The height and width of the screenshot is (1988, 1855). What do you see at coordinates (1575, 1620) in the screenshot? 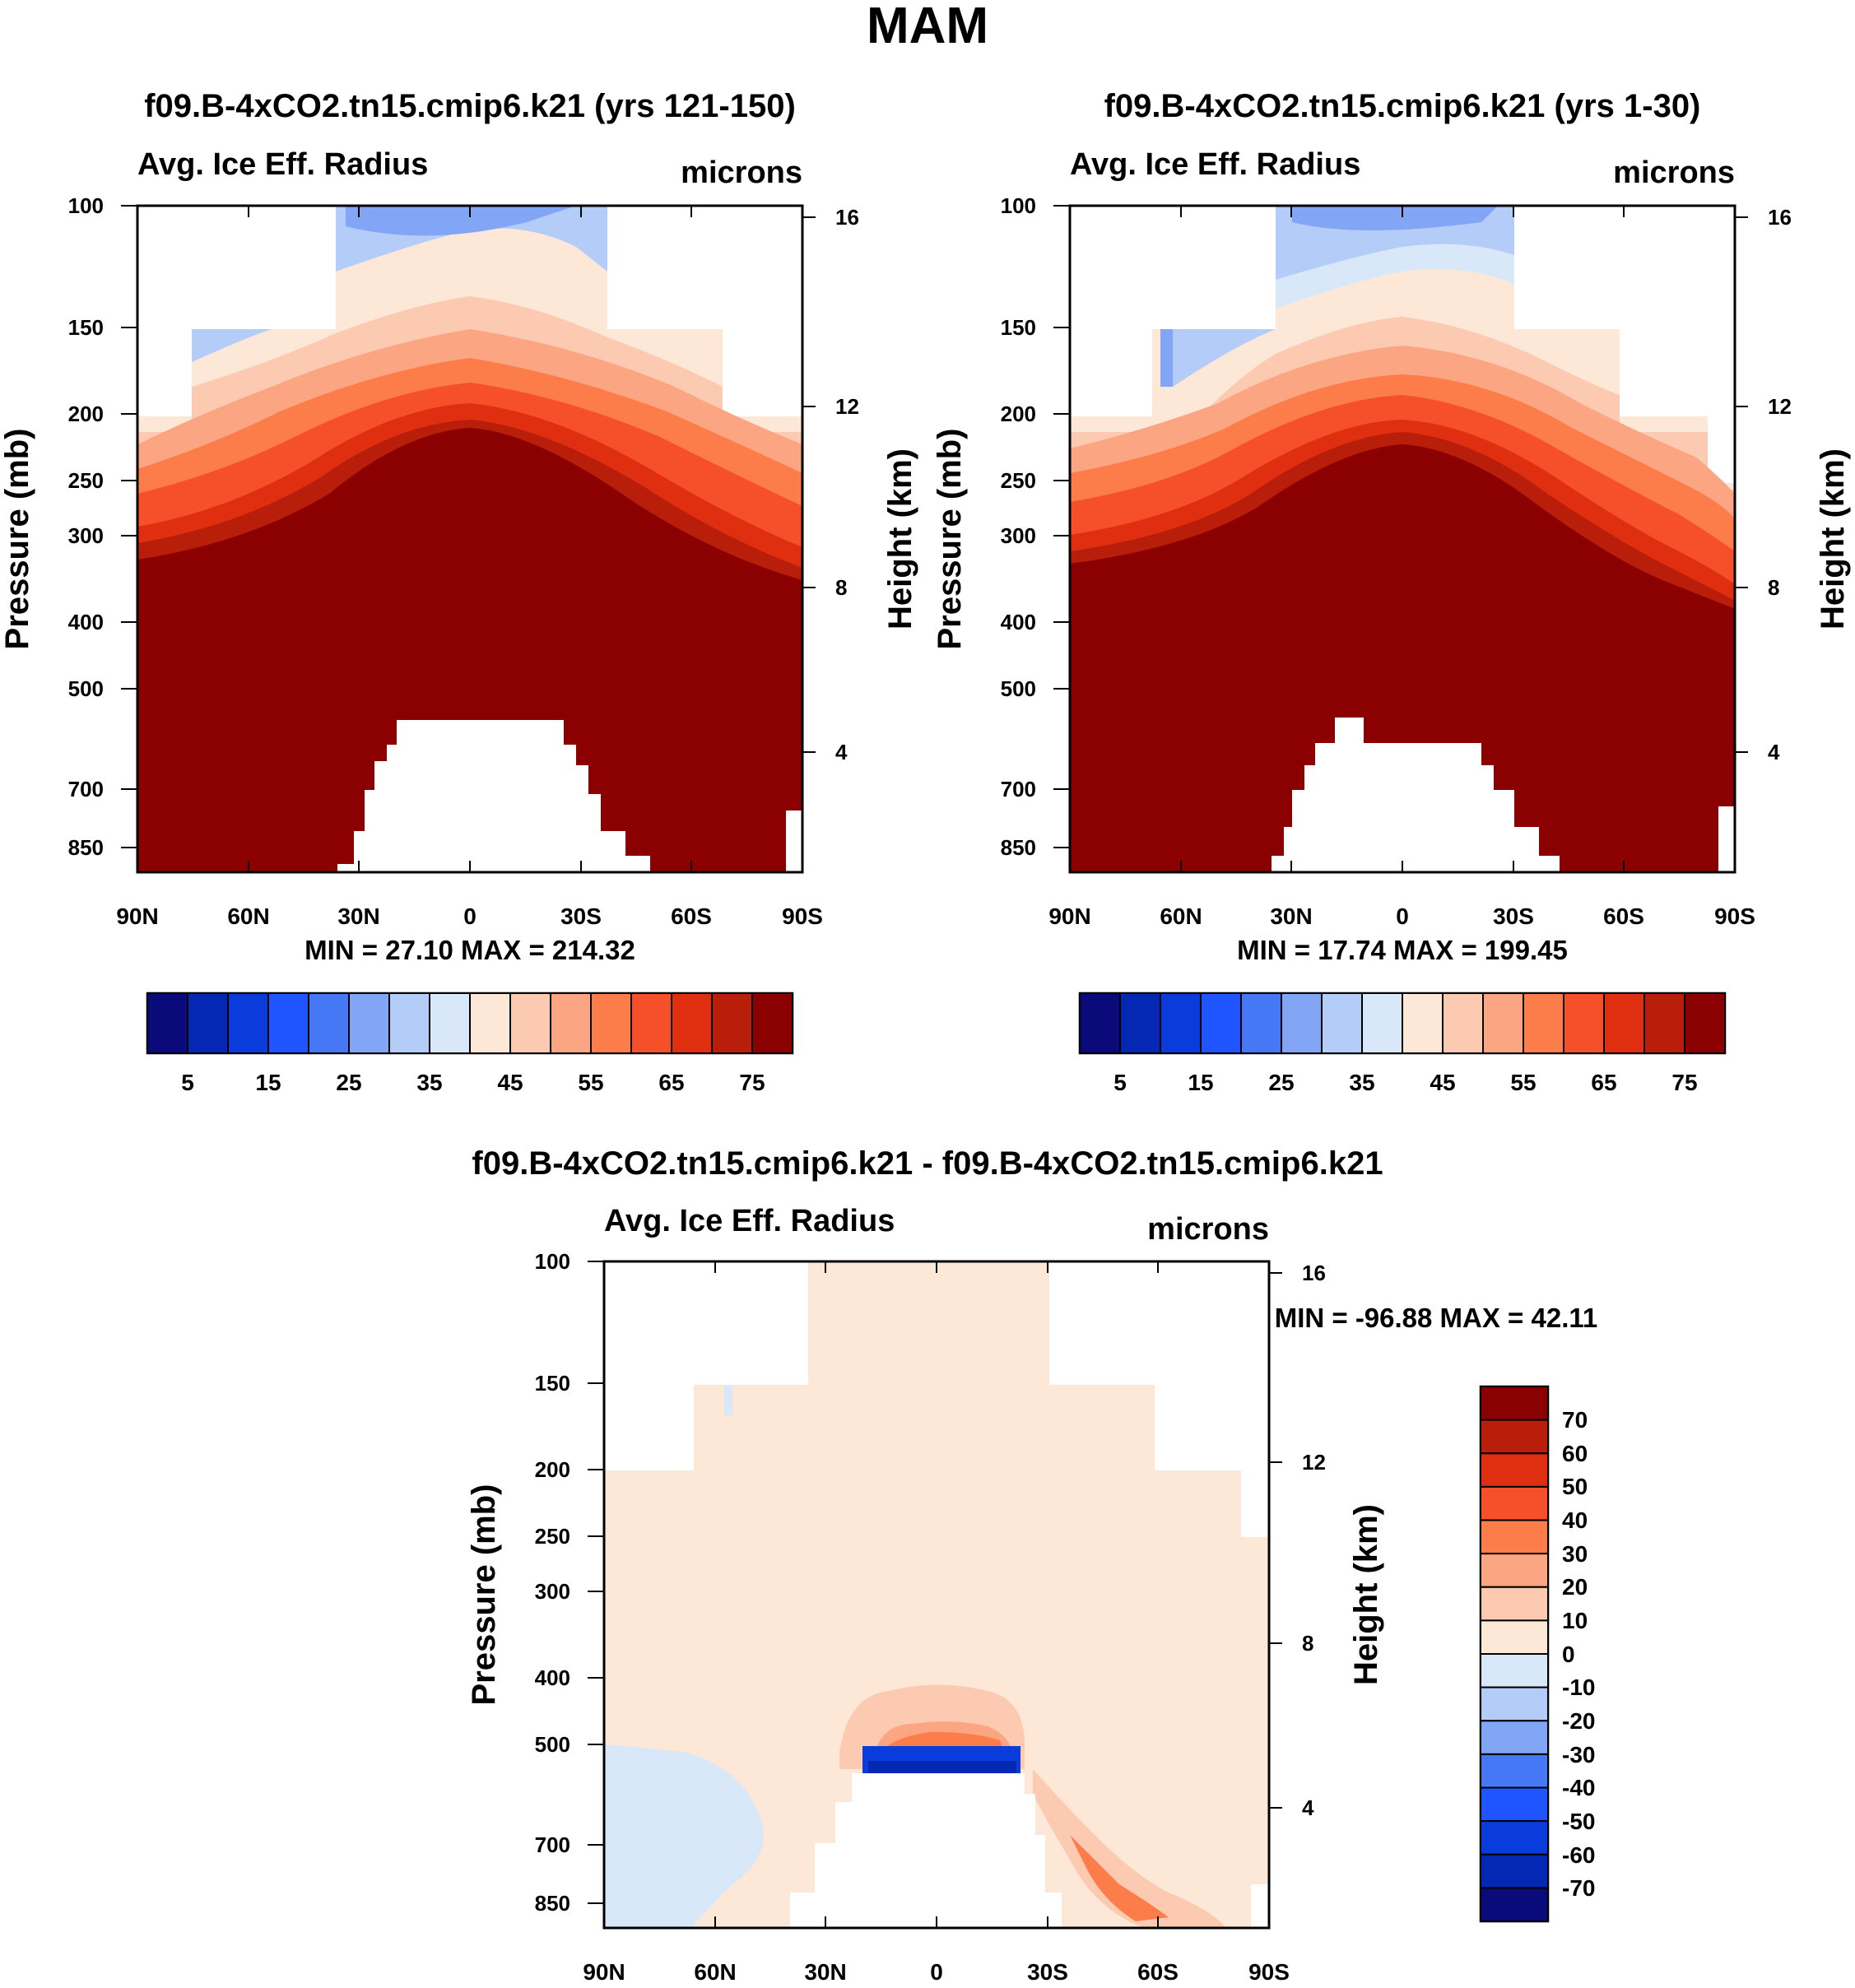
I see `colorbar-label: 10` at bounding box center [1575, 1620].